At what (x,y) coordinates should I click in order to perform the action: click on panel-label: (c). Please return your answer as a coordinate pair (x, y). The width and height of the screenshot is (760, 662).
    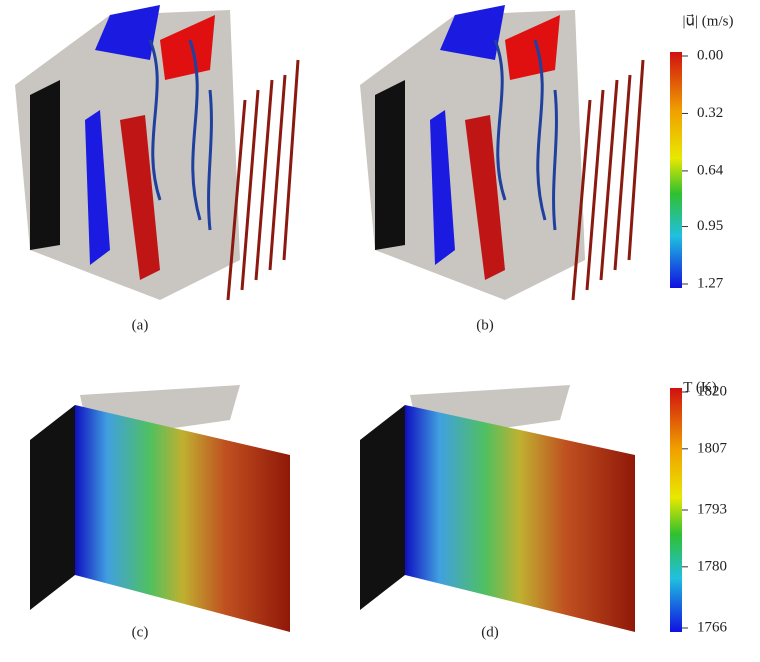
    Looking at the image, I should click on (140, 632).